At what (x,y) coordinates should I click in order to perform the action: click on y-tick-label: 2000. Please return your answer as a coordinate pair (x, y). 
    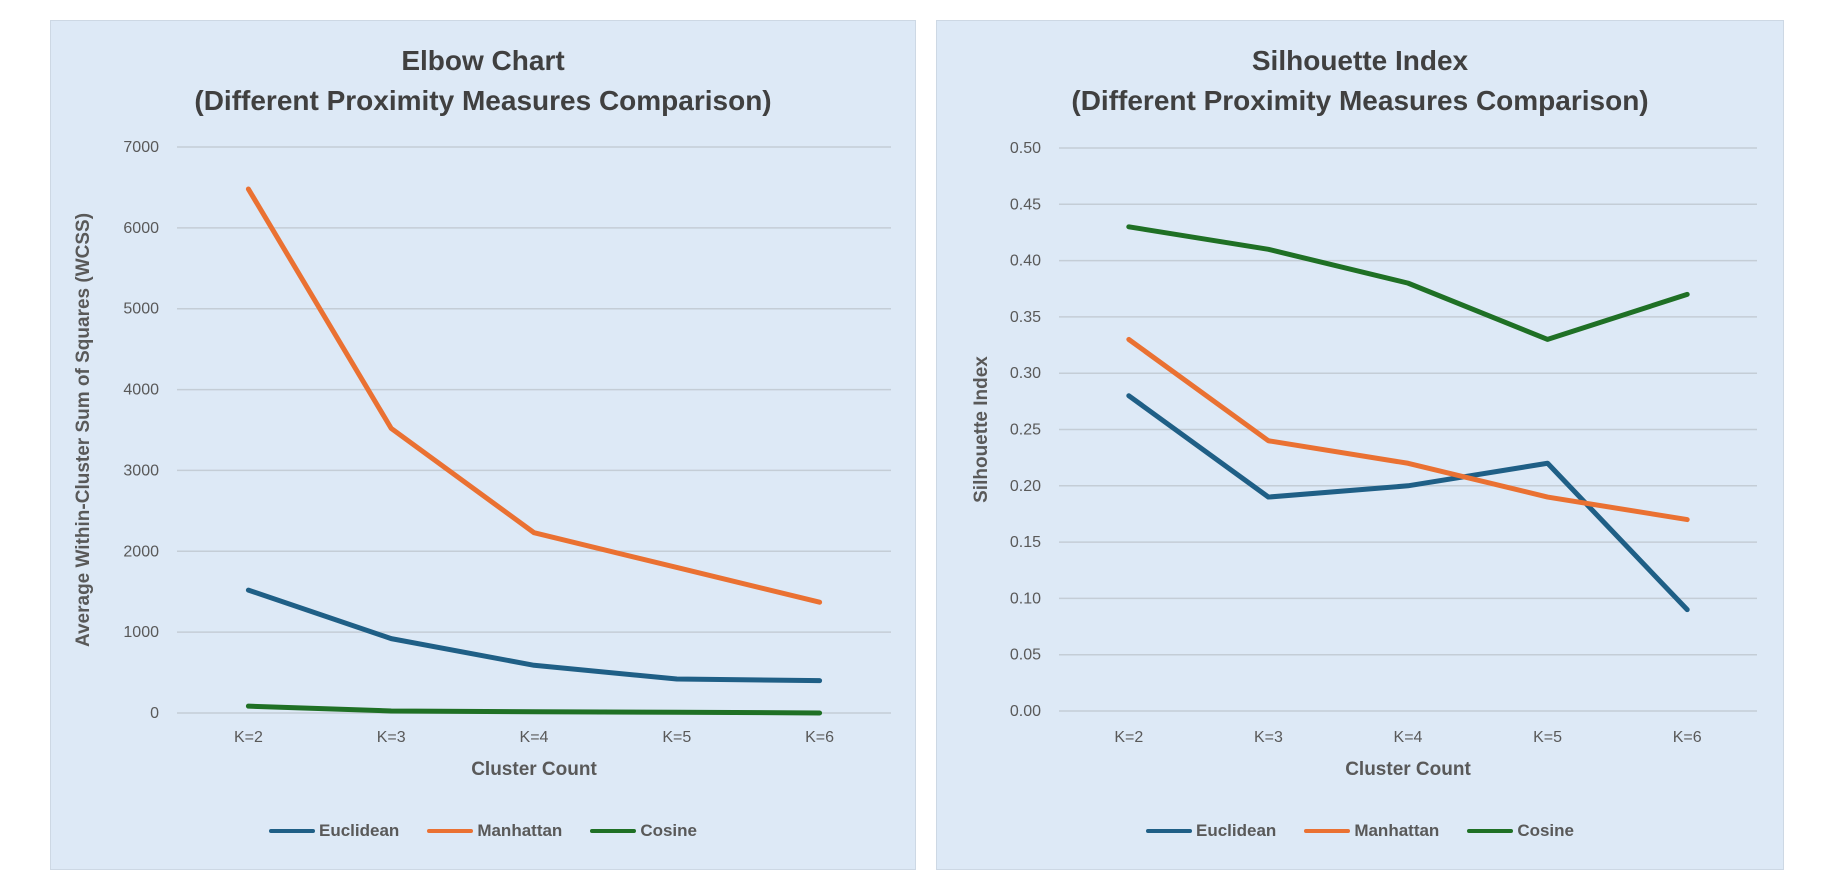
    Looking at the image, I should click on (141, 551).